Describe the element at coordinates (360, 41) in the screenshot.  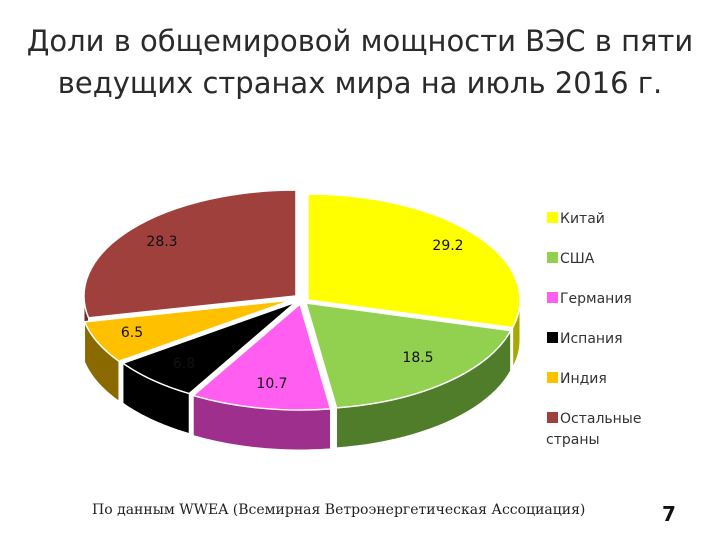
I see `chart-title-line-1: Доли в общемировой мощности ВЭС в пяти` at that location.